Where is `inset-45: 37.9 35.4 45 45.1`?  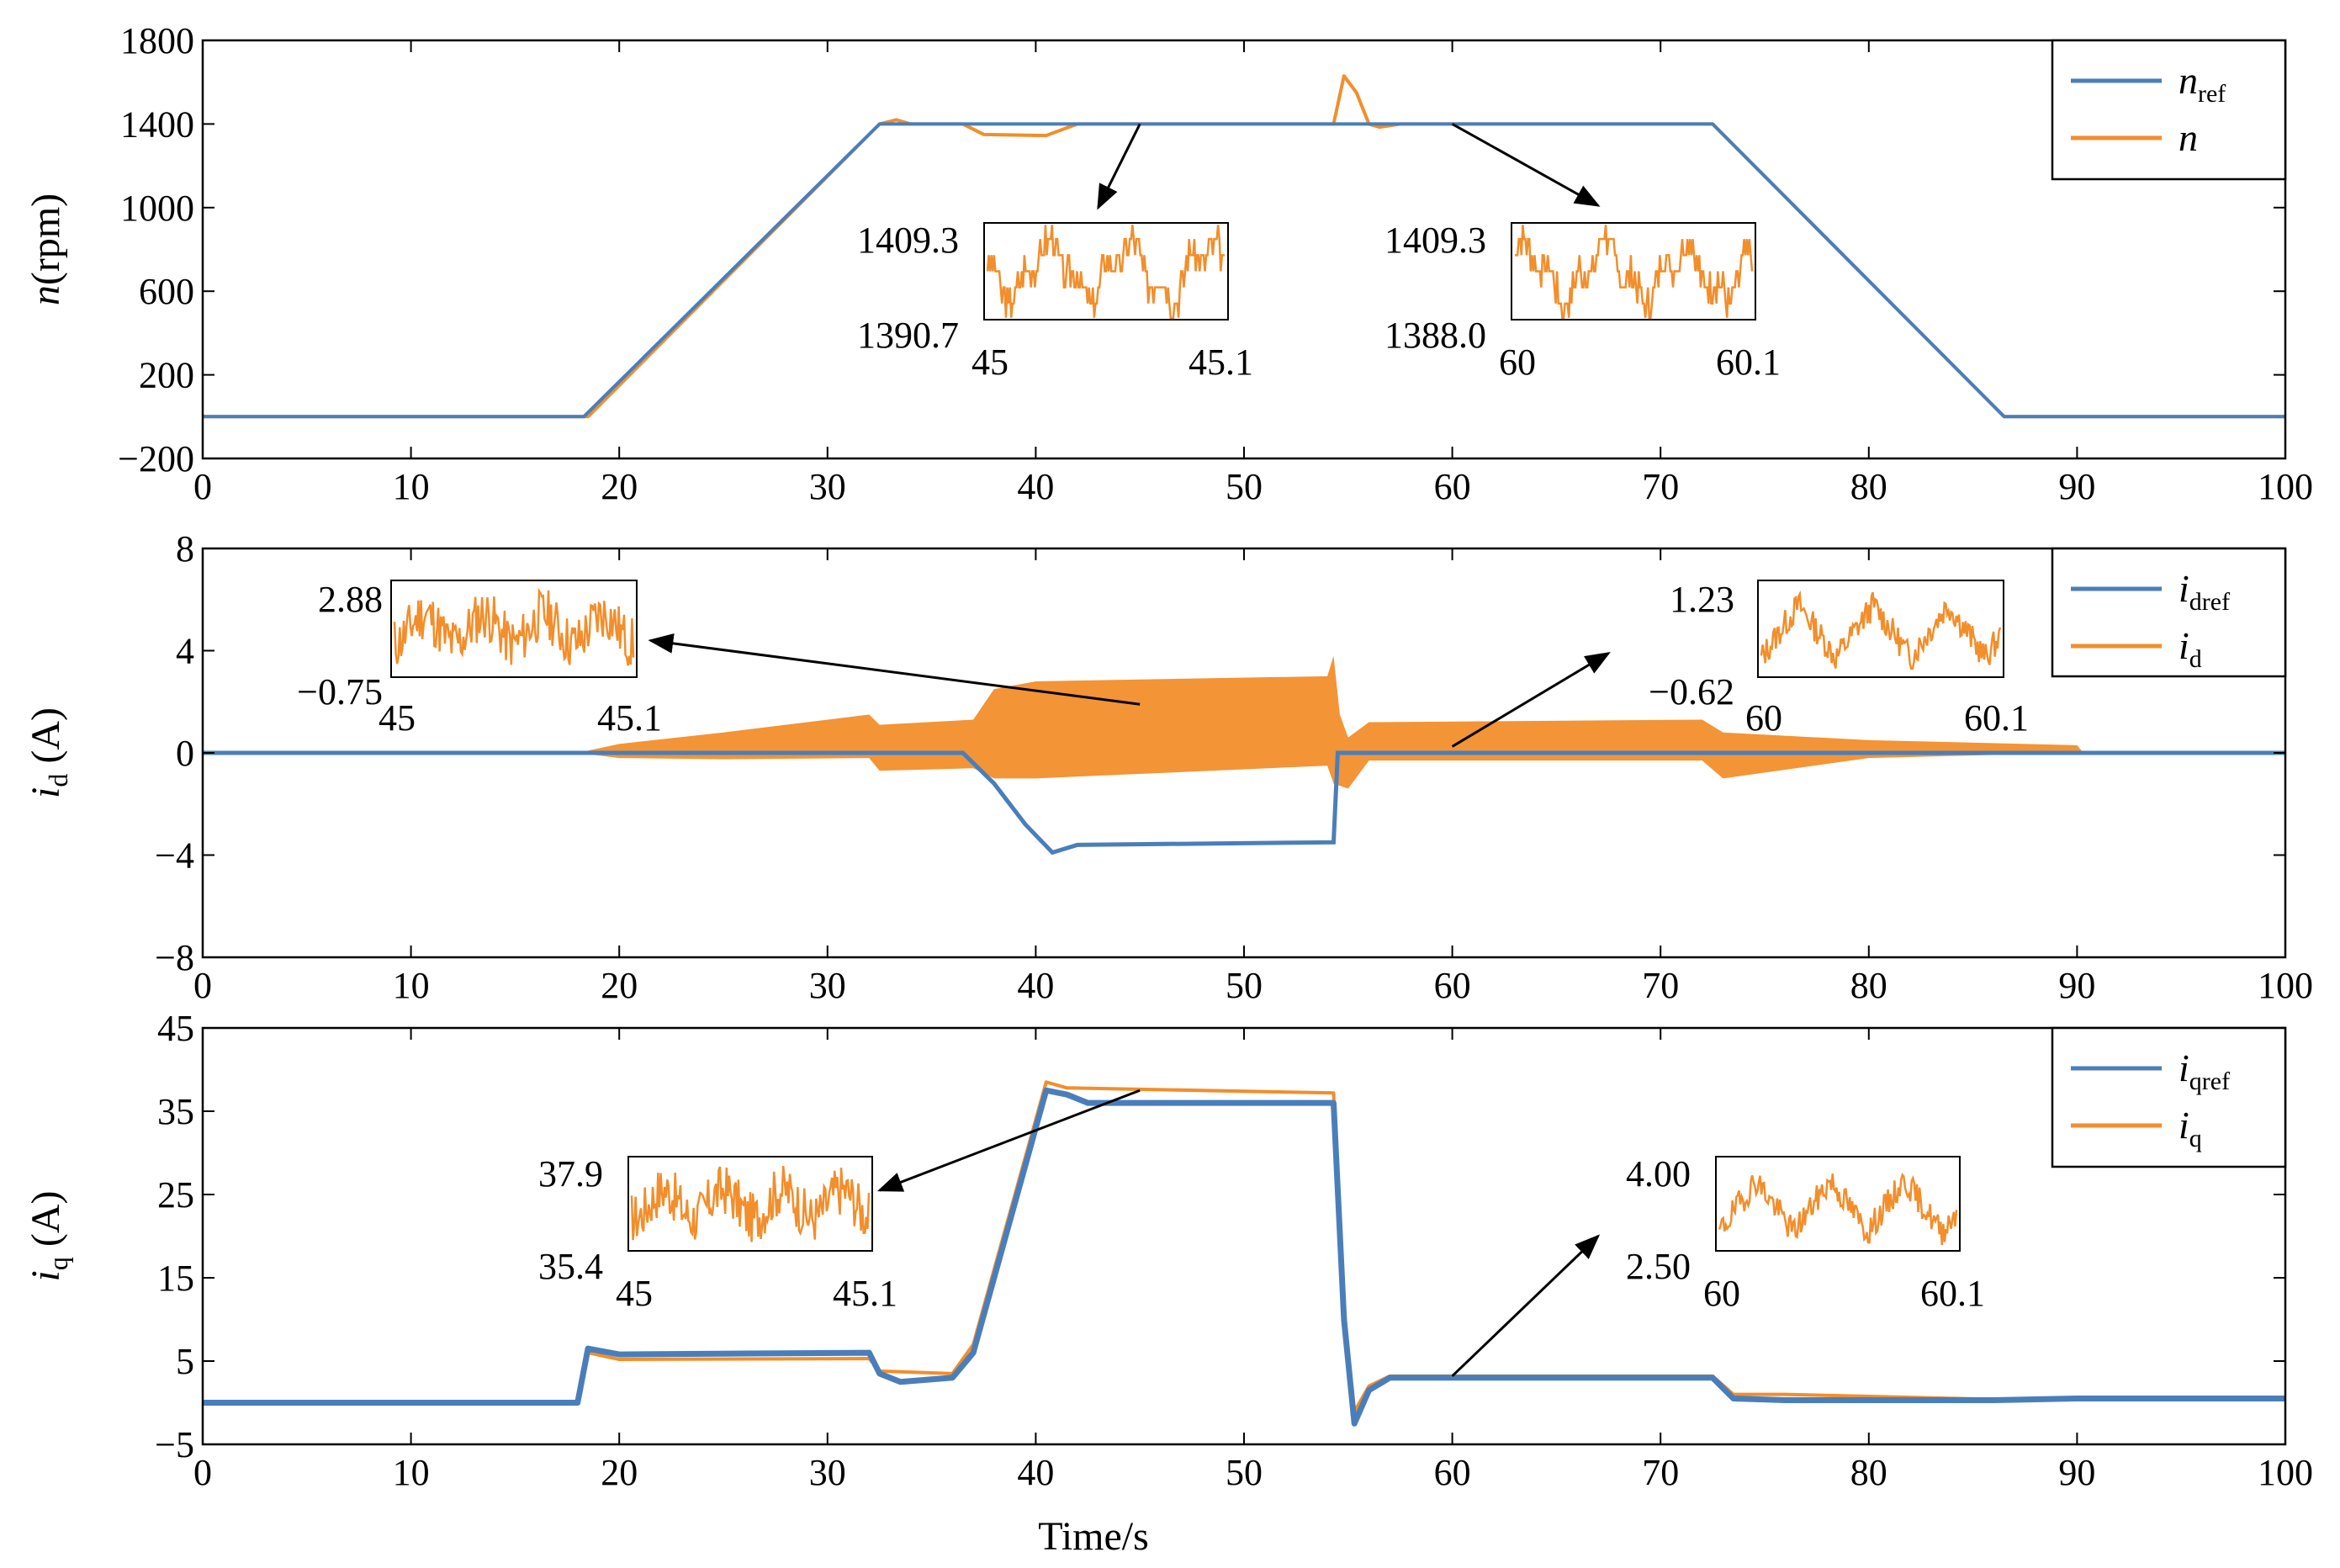
inset-45: 37.9 35.4 45 45.1 is located at coordinates (839, 1201).